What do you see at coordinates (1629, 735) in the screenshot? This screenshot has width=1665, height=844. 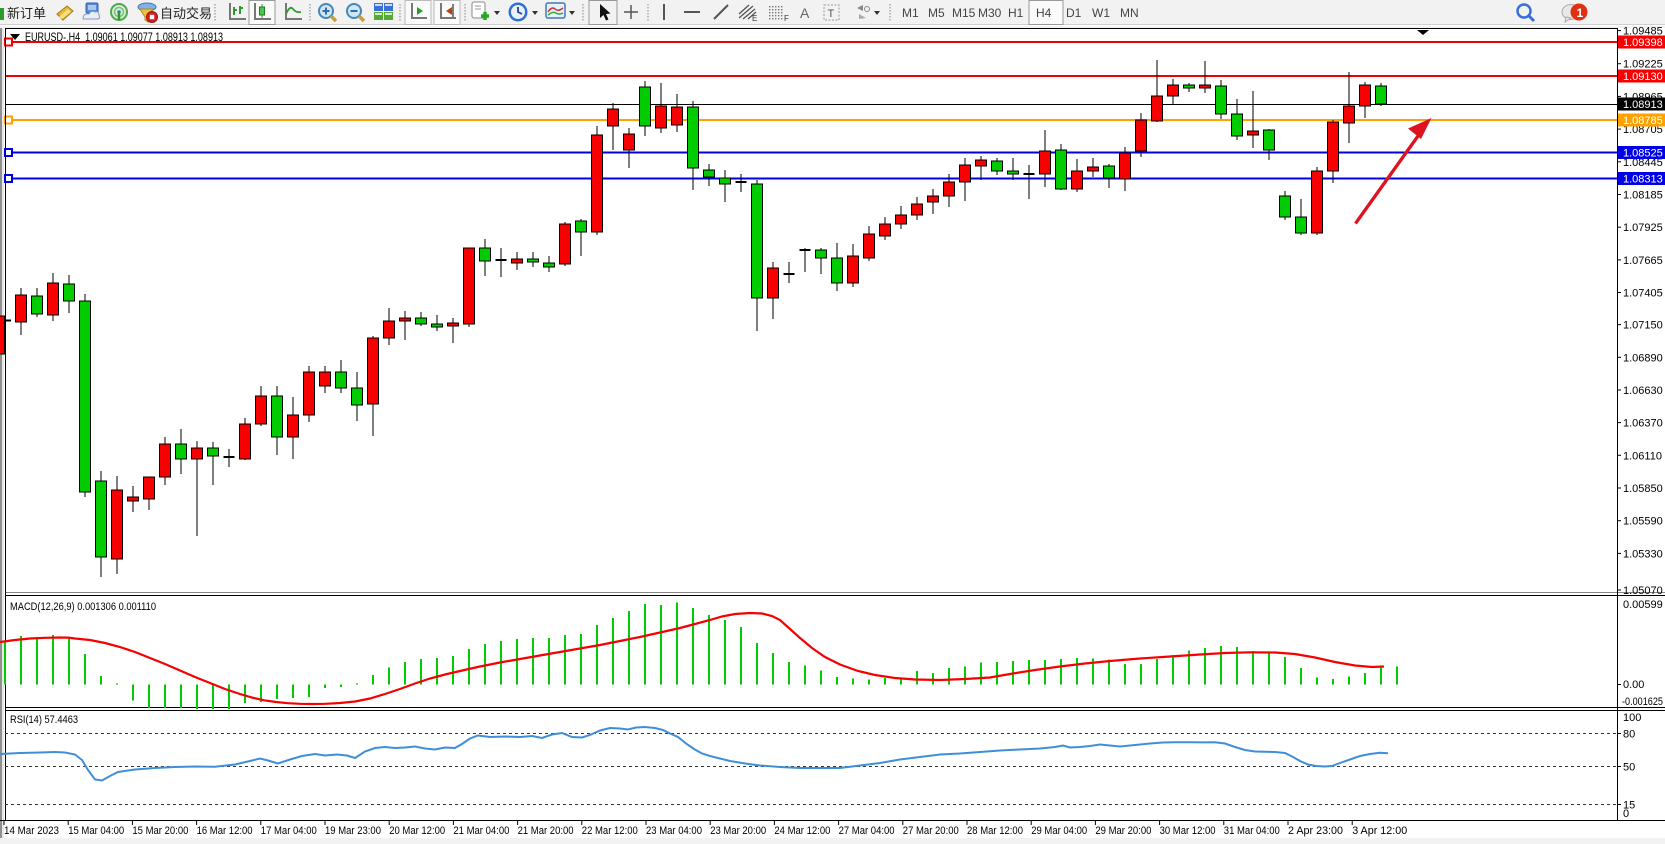 I see `svg-text: 80` at bounding box center [1629, 735].